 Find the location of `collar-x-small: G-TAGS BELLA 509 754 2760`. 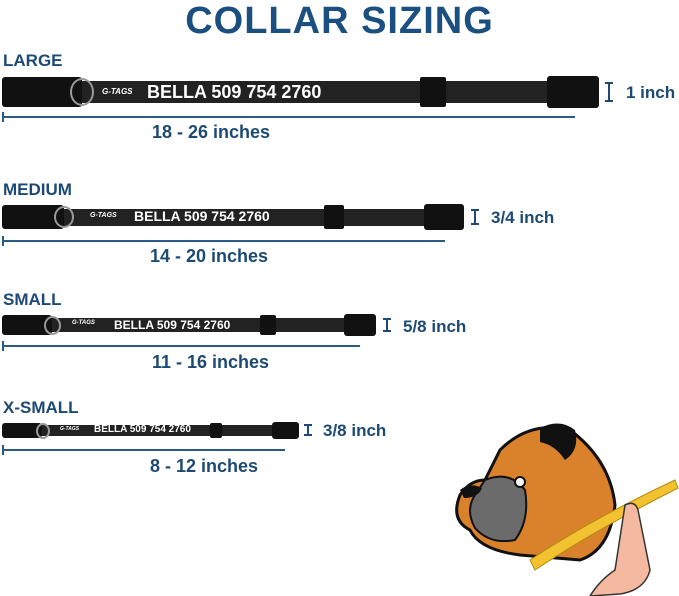

collar-x-small: G-TAGS BELLA 509 754 2760 is located at coordinates (151, 430).